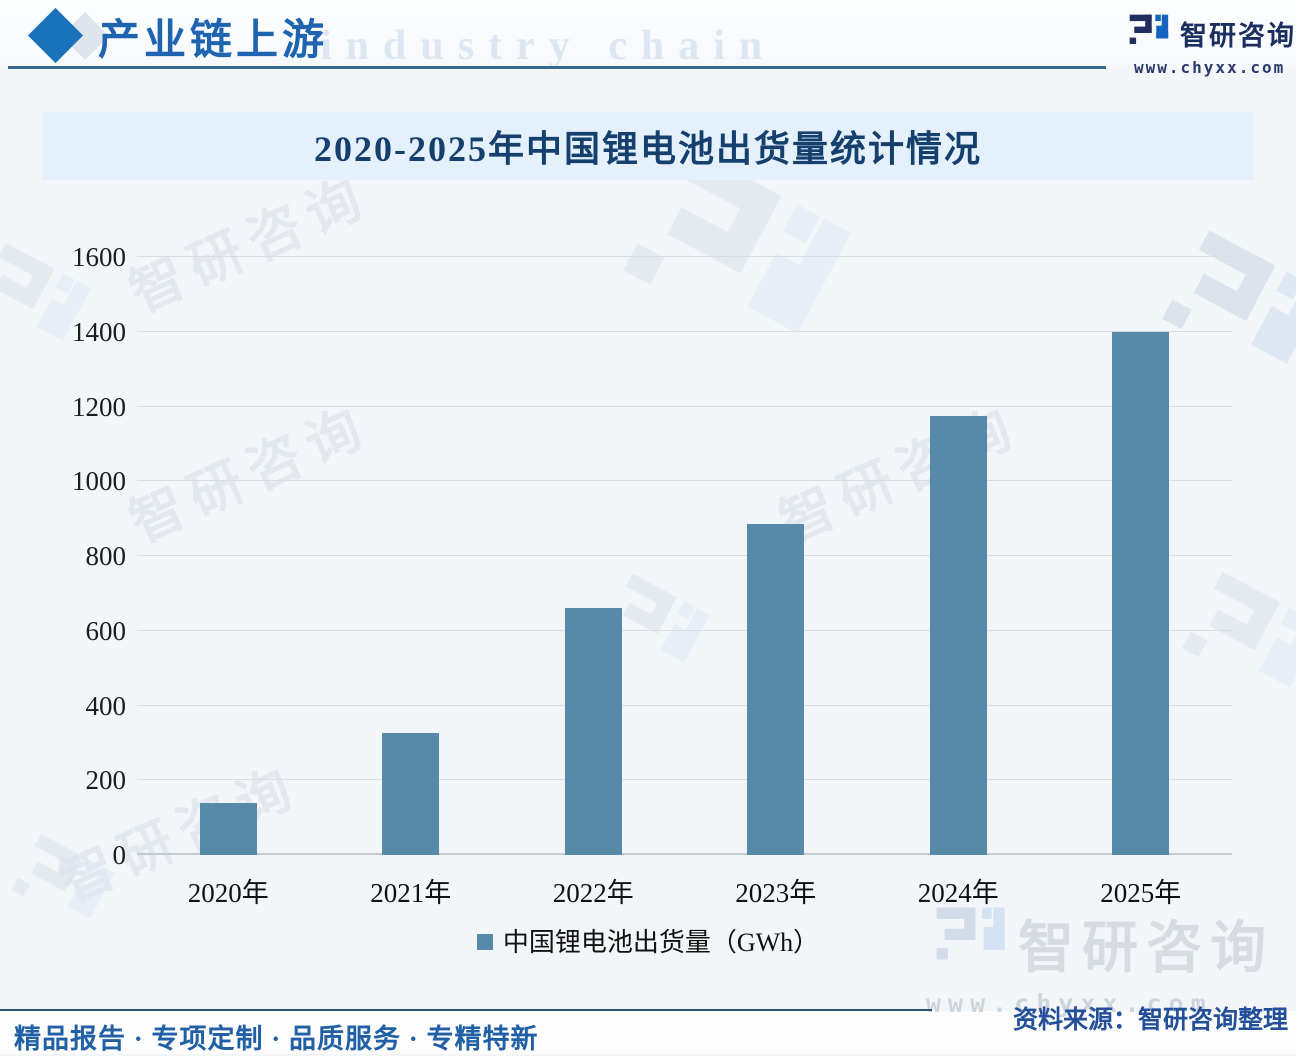 This screenshot has width=1296, height=1056. Describe the element at coordinates (684, 889) in the screenshot. I see `x-axis-labels: 2020年 2021年 2022年 2023年 2024年 2025年` at that location.